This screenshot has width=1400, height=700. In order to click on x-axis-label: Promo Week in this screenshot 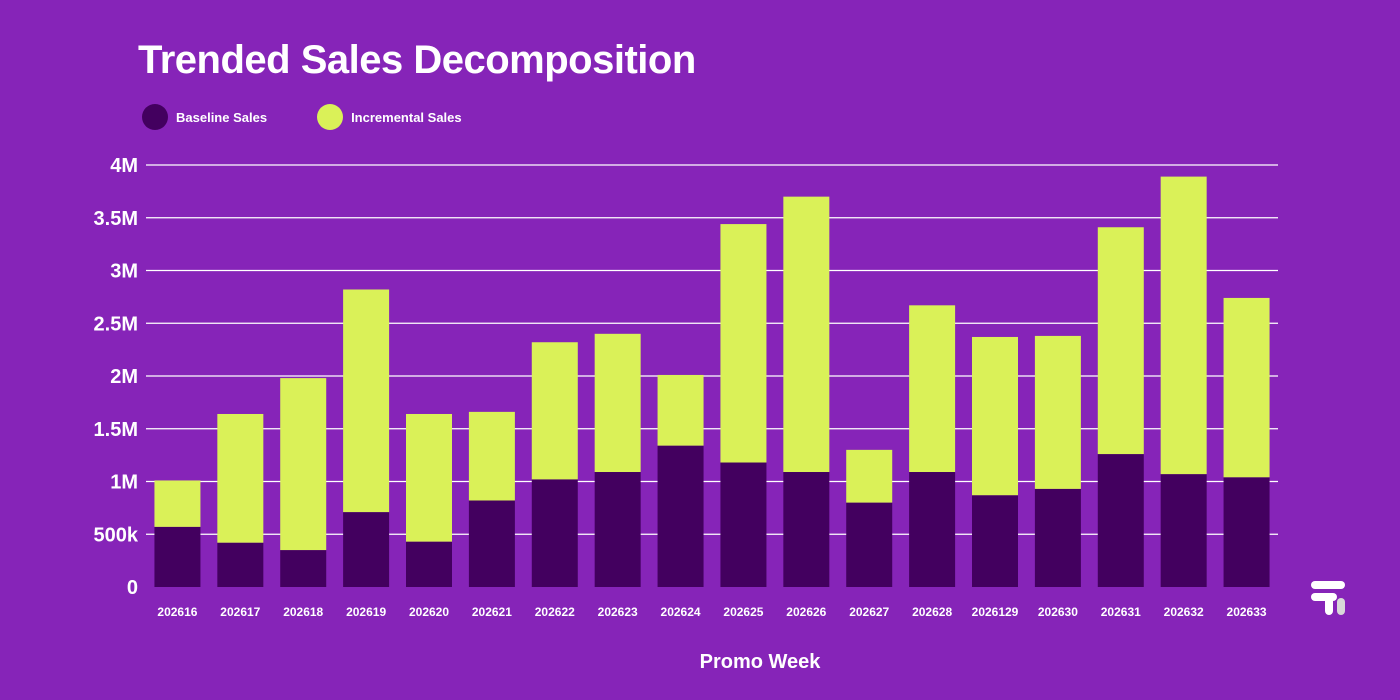, I will do `click(761, 662)`.